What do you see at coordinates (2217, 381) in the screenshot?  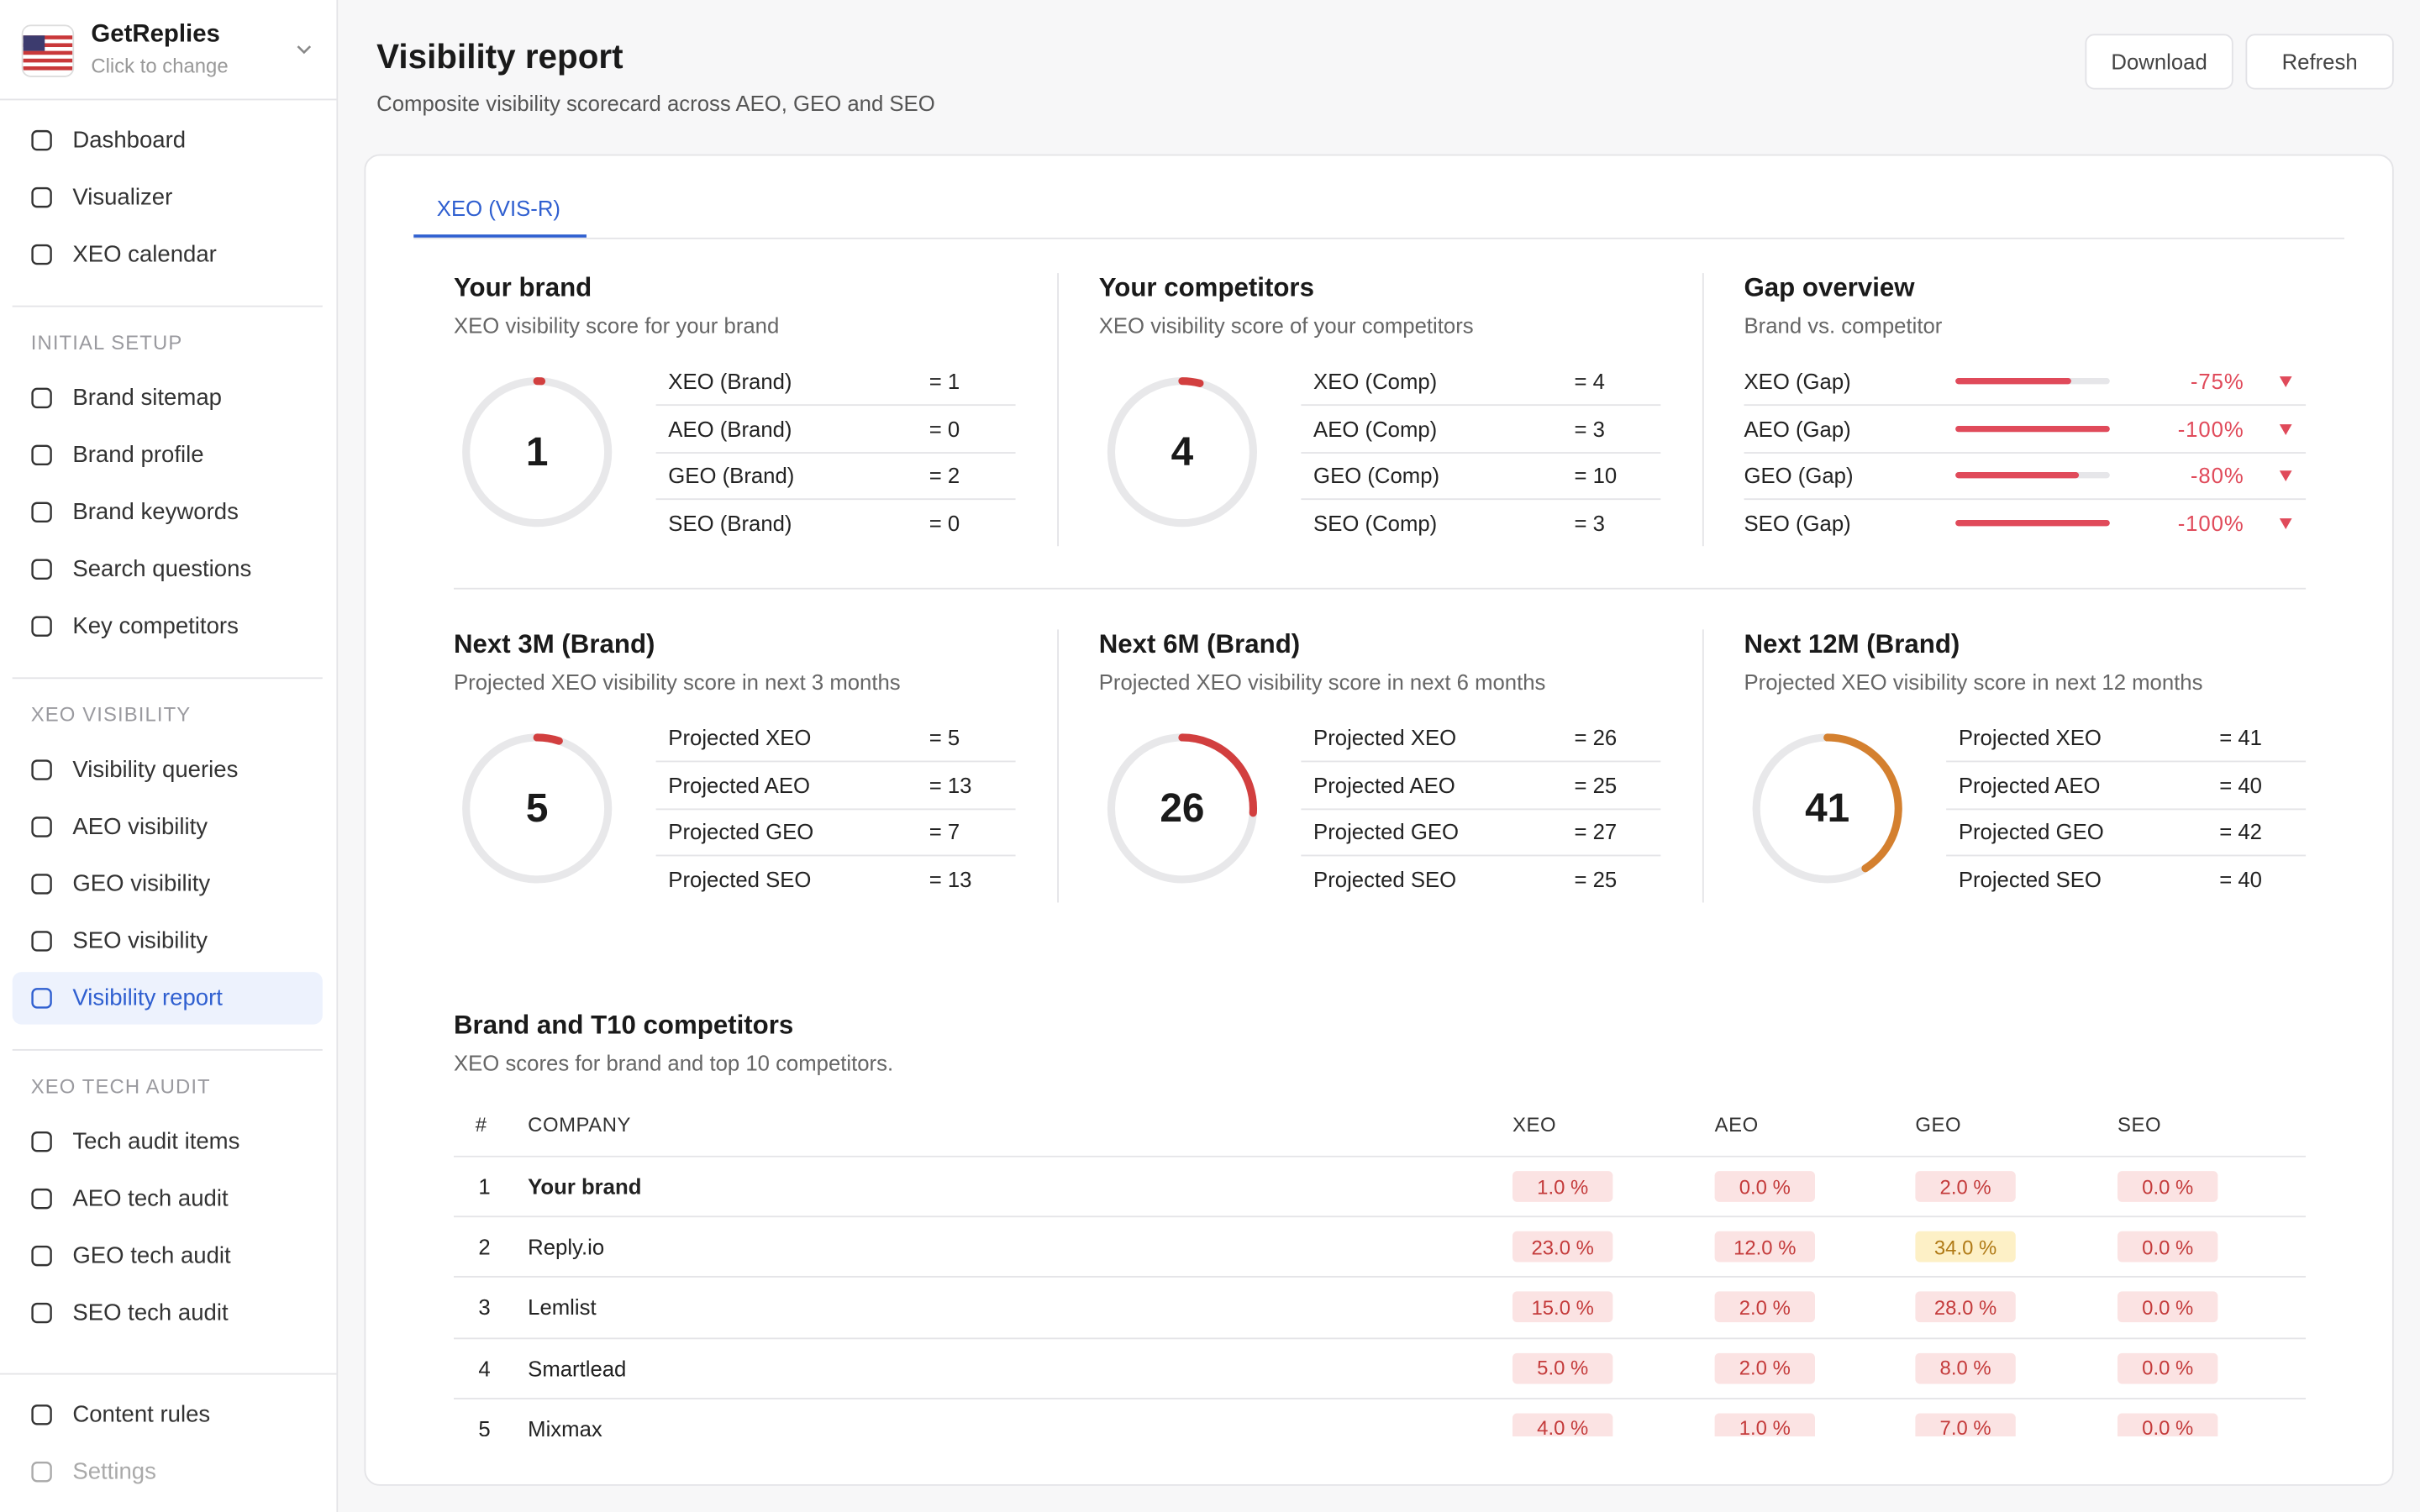 I see `gap-value: -75%` at bounding box center [2217, 381].